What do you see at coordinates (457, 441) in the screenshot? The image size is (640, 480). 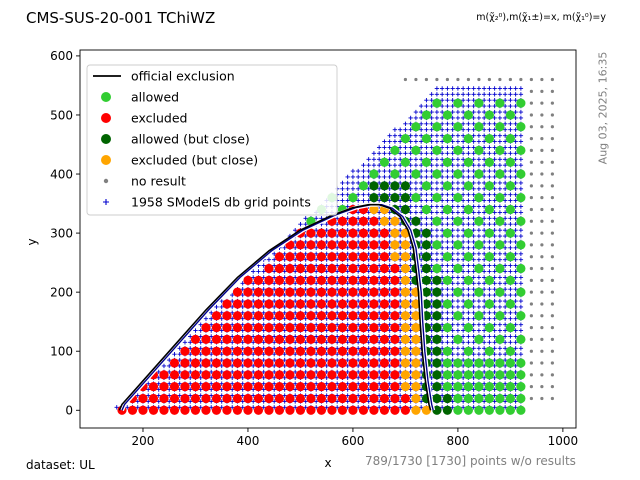 I see `x-tick-label: 800` at bounding box center [457, 441].